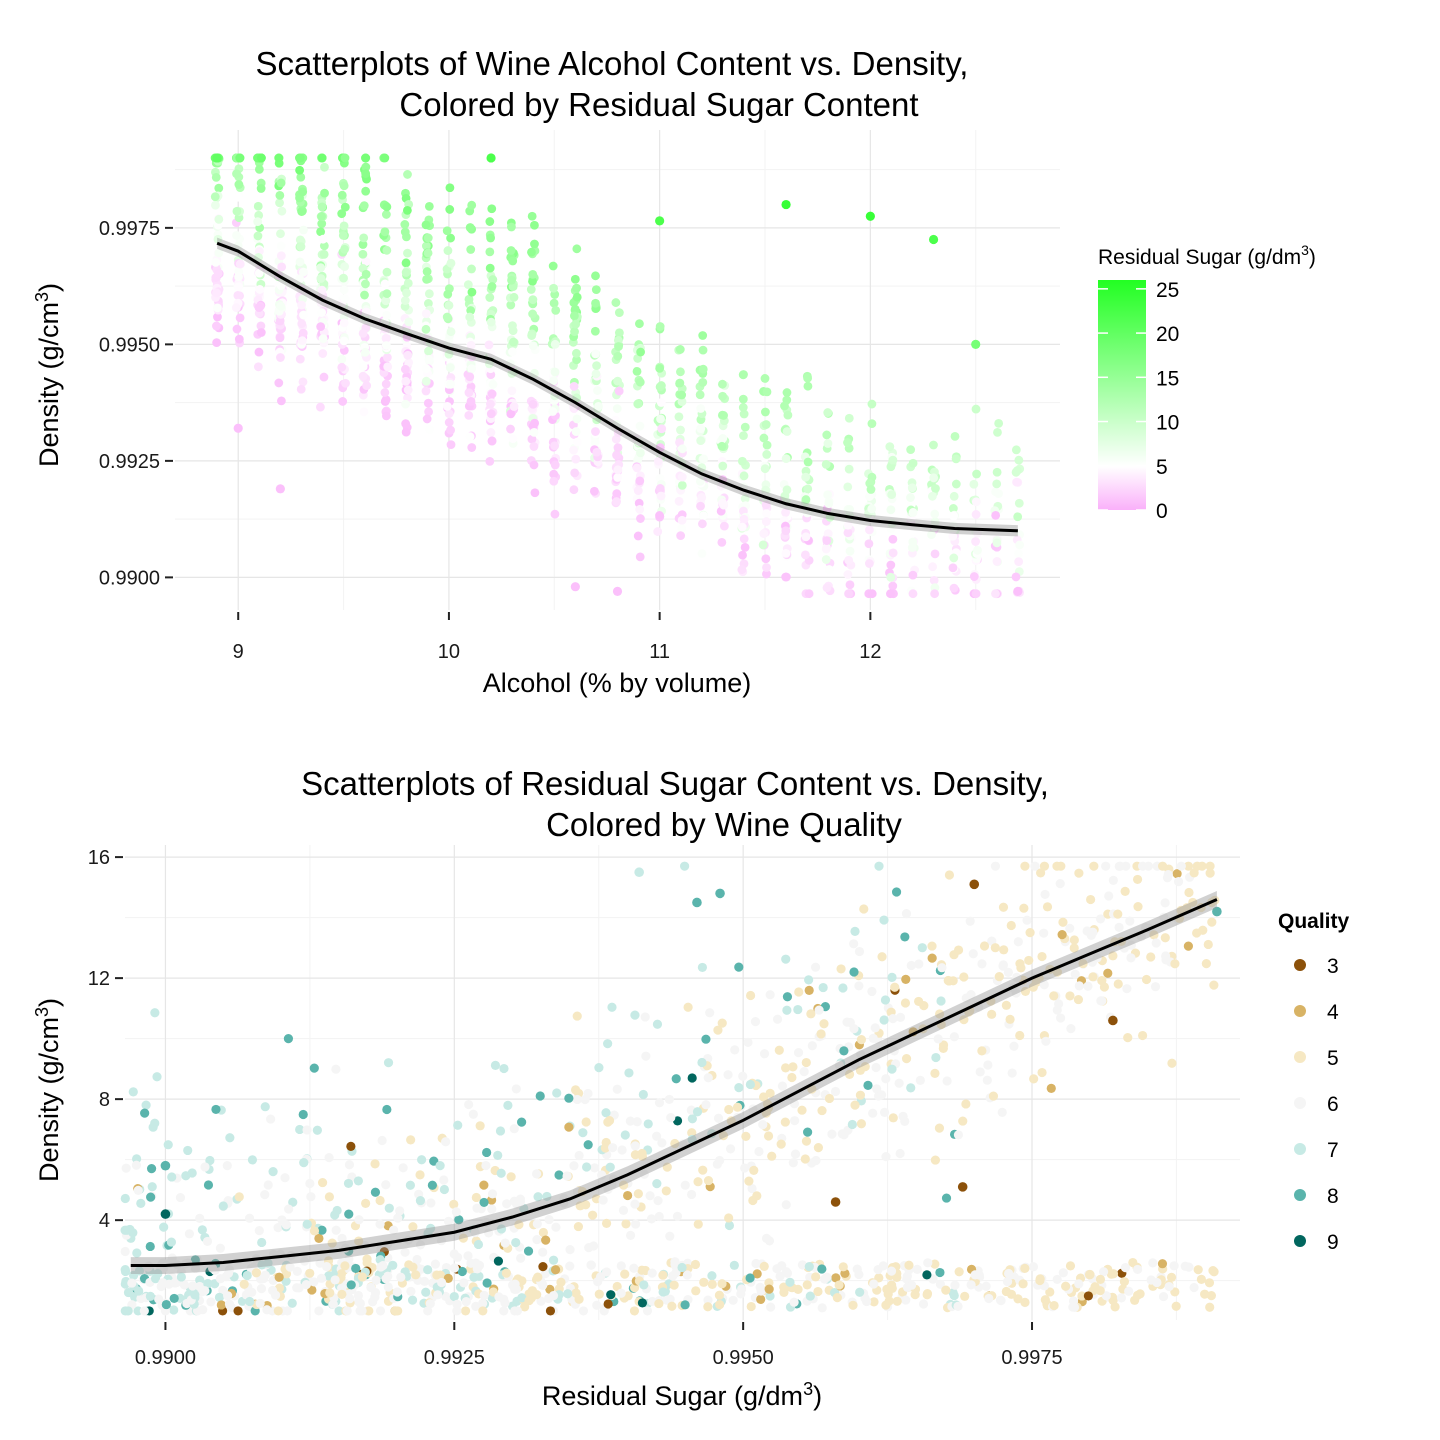 The image size is (1440, 1440). Describe the element at coordinates (1138, 401) in the screenshot. I see `chart-1-colorbar-ticks: 0 5 10 15 20 25` at that location.